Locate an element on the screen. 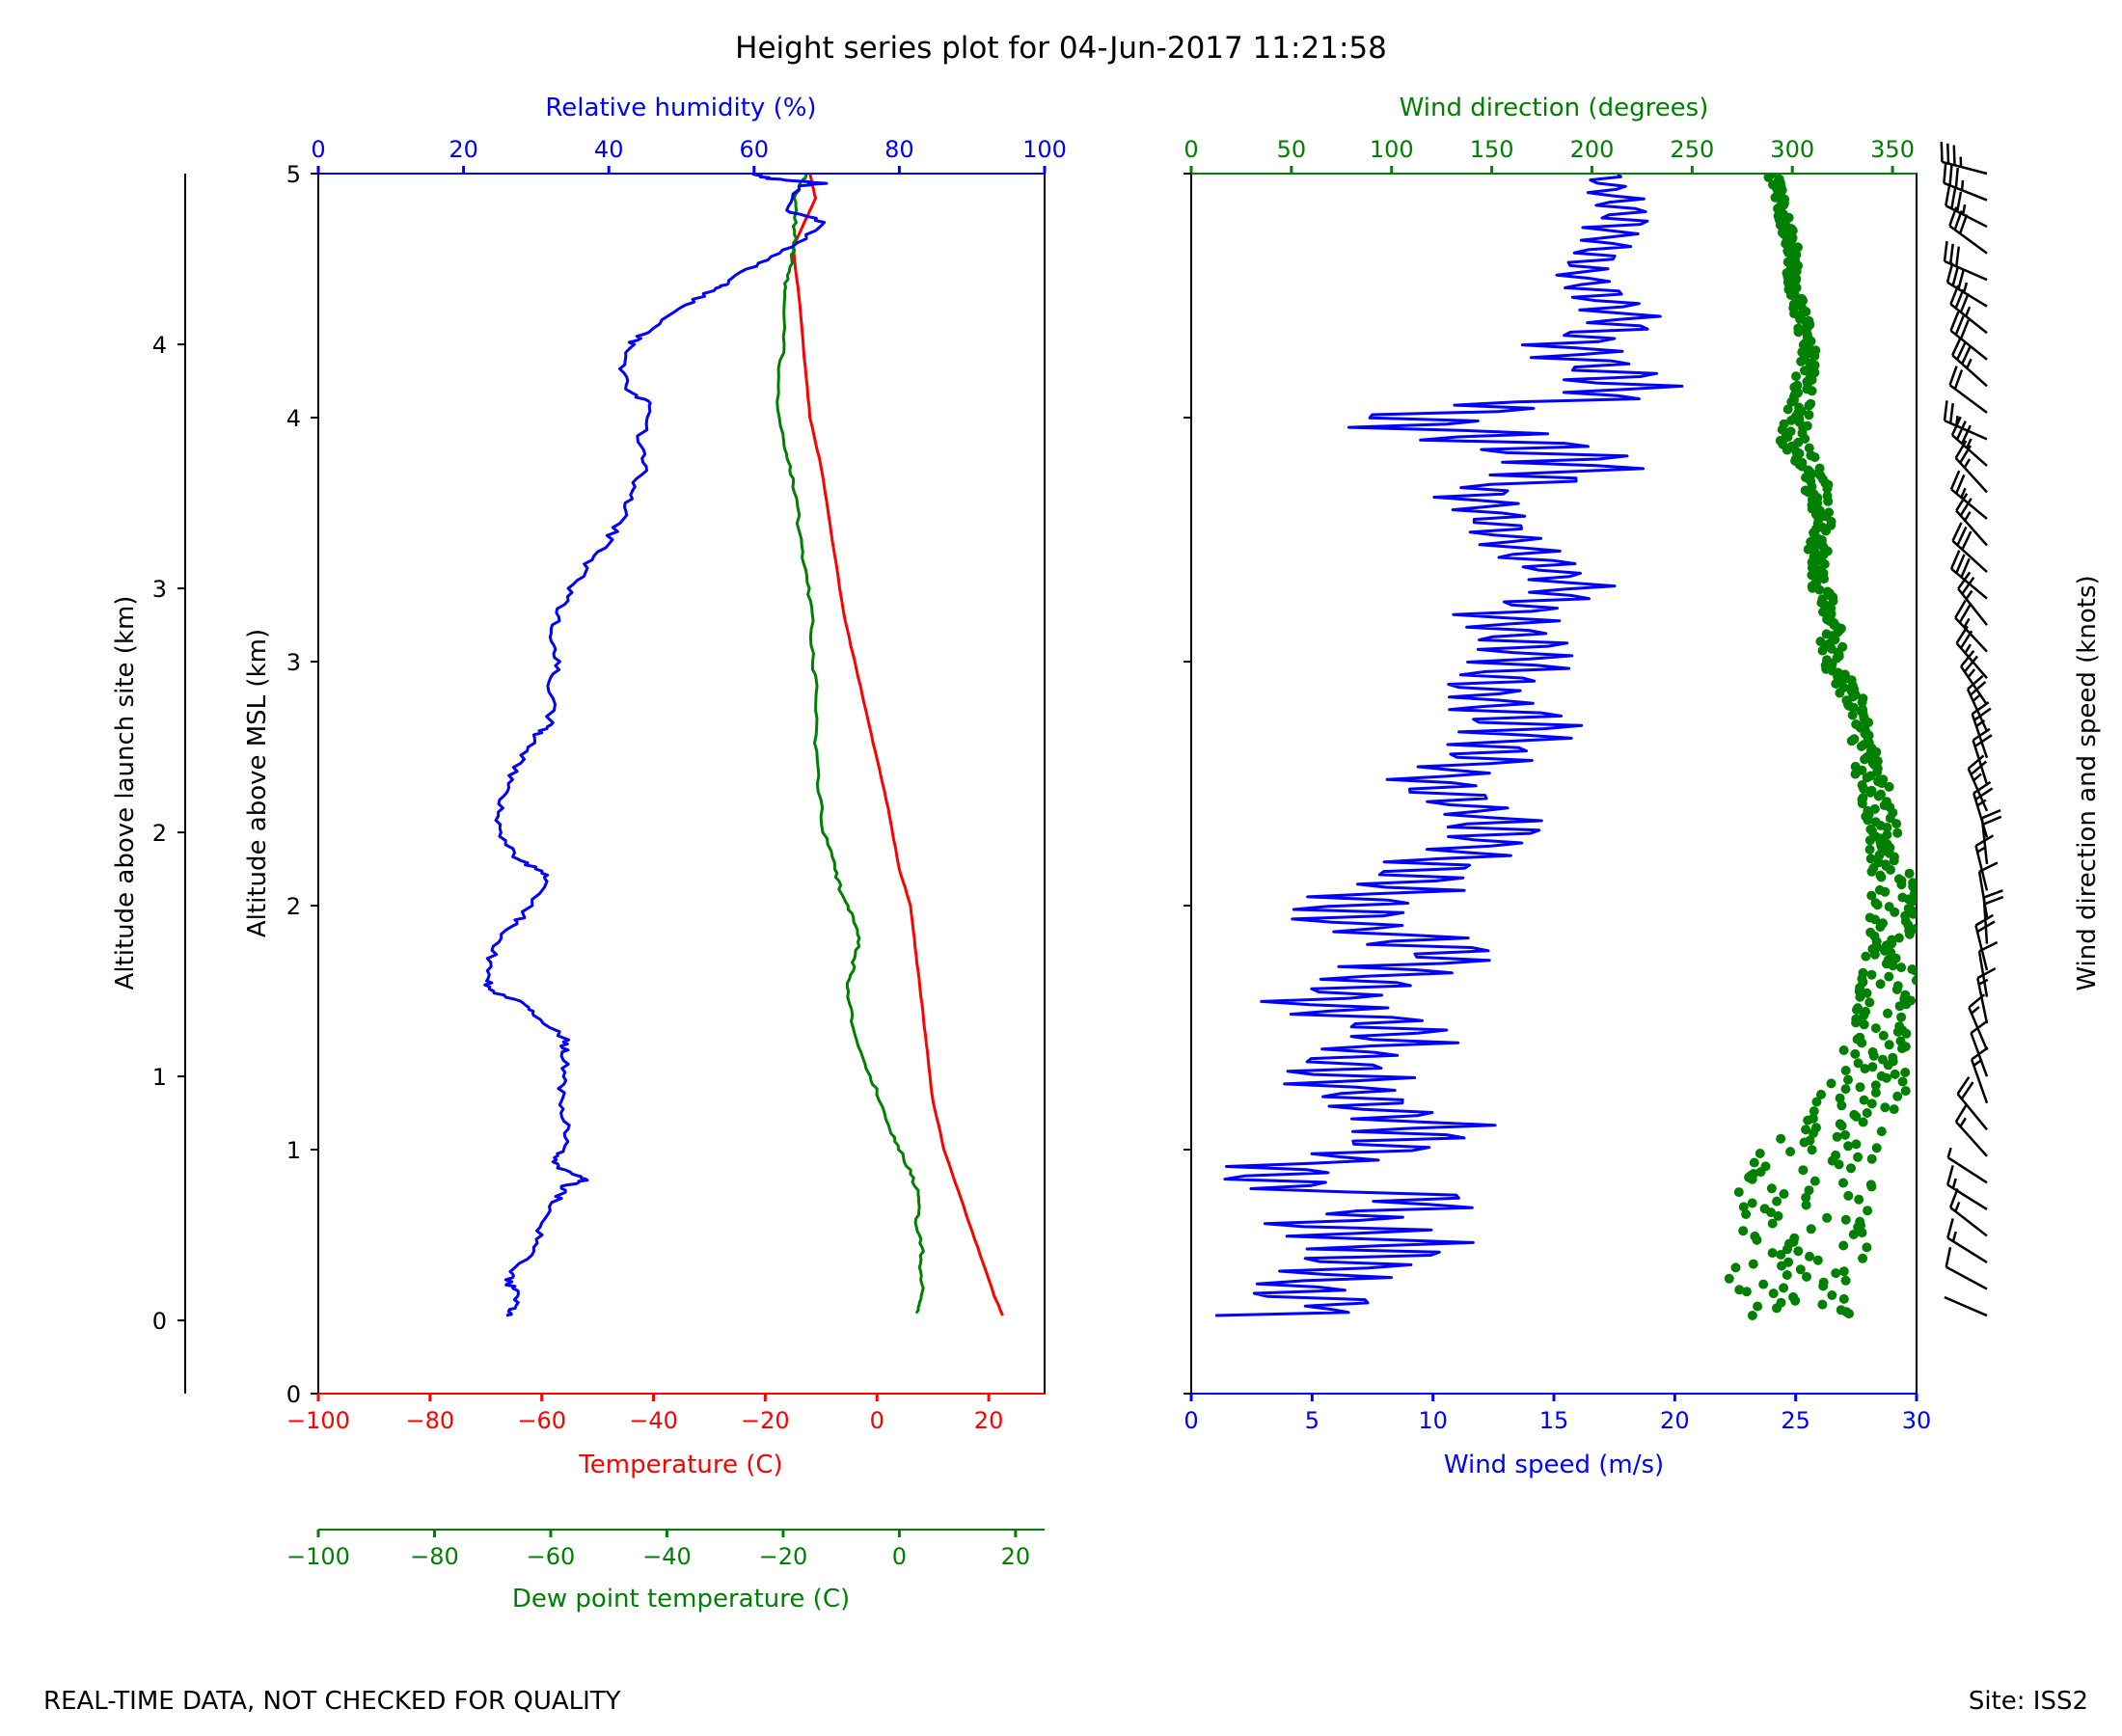 The height and width of the screenshot is (1736, 2122). wind-direction-axis-tick-label: 350 is located at coordinates (1893, 149).